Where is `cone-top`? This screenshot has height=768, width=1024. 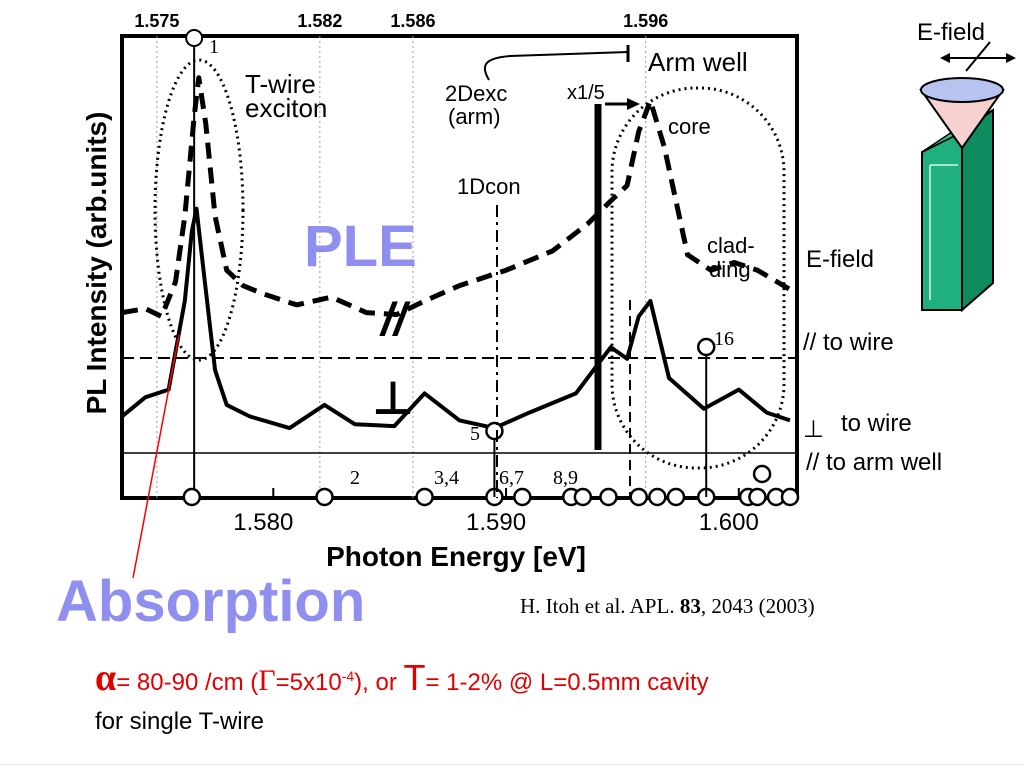
cone-top is located at coordinates (962, 90).